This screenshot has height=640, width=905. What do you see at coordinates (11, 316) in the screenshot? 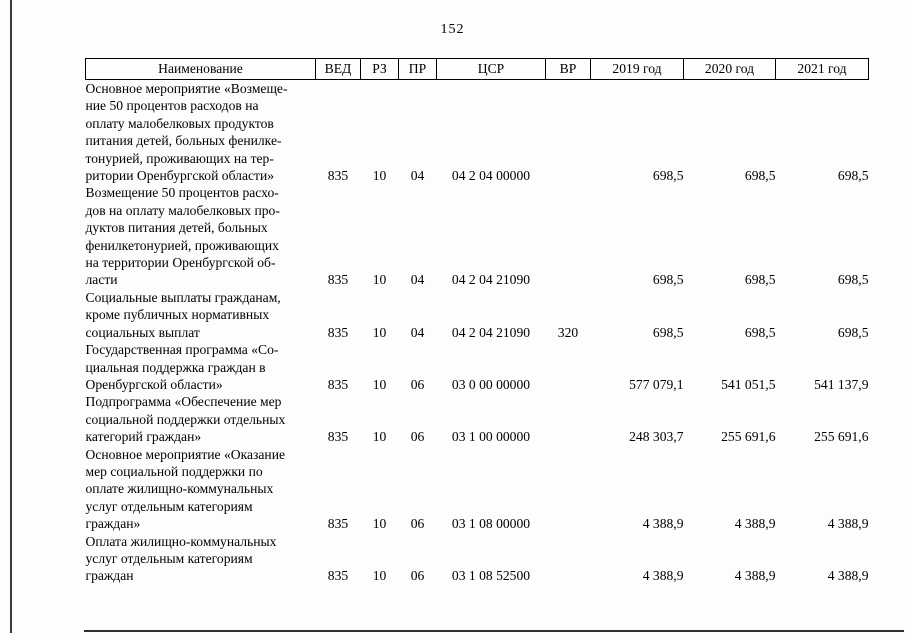
I see `scan-border-left` at bounding box center [11, 316].